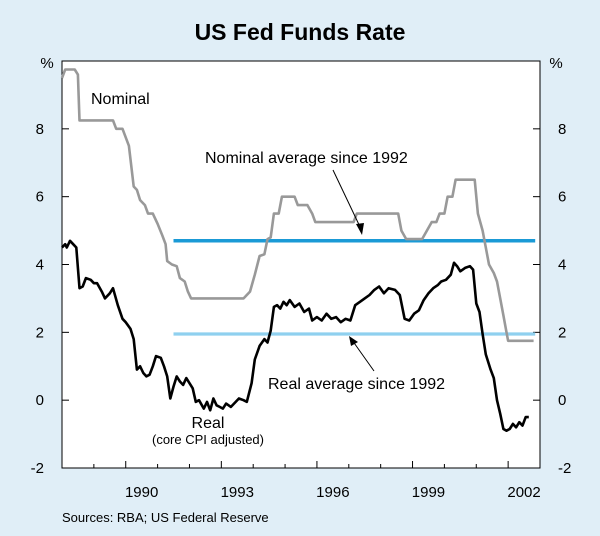  I want to click on x-tick-label: 2002, so click(523, 492).